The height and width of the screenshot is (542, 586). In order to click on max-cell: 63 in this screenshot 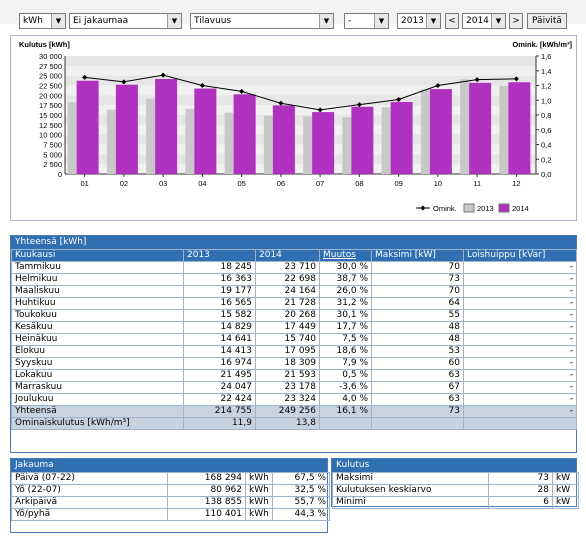, I will do `click(417, 399)`.